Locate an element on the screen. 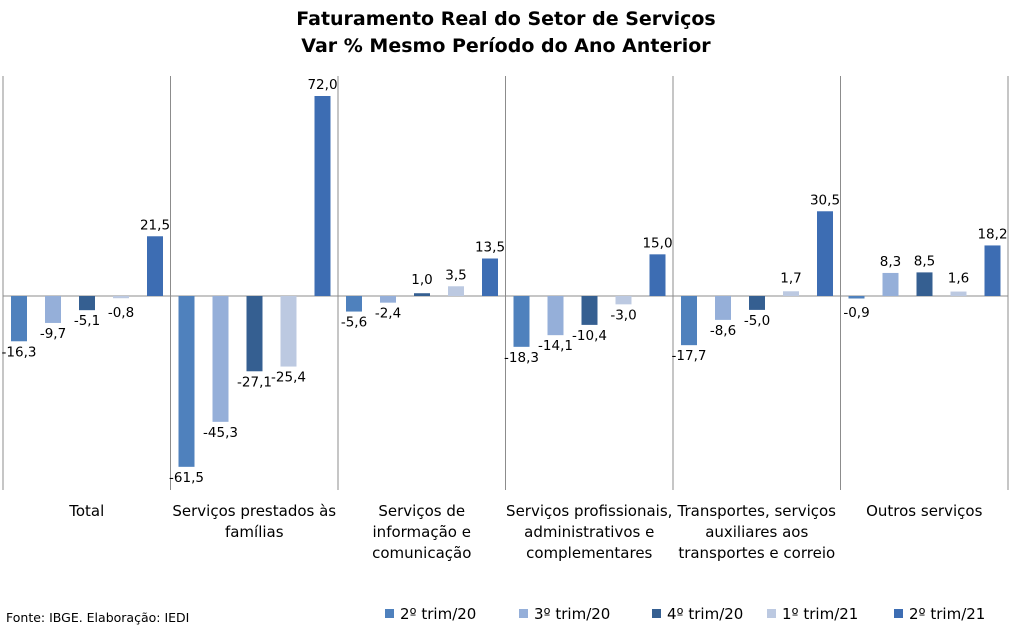 The width and height of the screenshot is (1012, 631). data-label: 13,5 is located at coordinates (490, 248).